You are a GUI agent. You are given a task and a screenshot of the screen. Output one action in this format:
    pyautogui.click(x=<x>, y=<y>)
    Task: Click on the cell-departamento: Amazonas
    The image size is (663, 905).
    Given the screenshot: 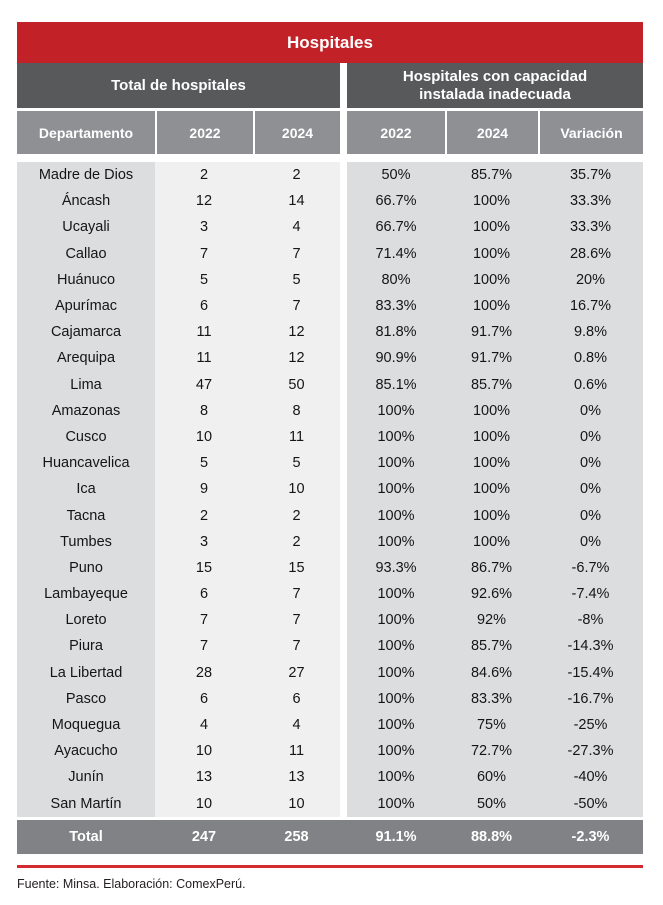 What is the action you would take?
    pyautogui.click(x=86, y=410)
    